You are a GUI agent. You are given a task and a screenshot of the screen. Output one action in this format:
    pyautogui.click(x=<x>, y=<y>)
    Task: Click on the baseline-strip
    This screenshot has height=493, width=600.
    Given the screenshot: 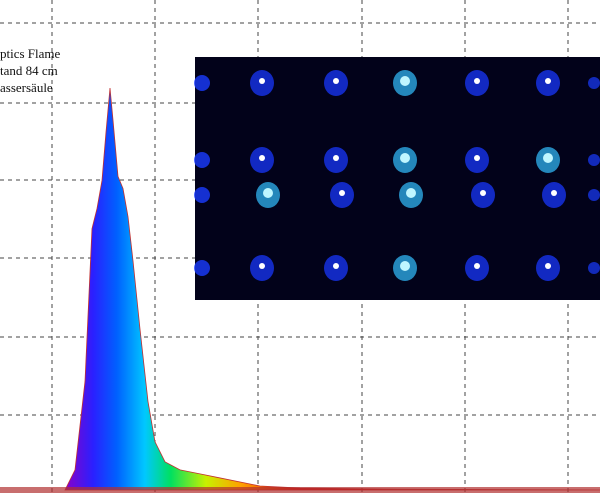 What is the action you would take?
    pyautogui.click(x=300, y=490)
    